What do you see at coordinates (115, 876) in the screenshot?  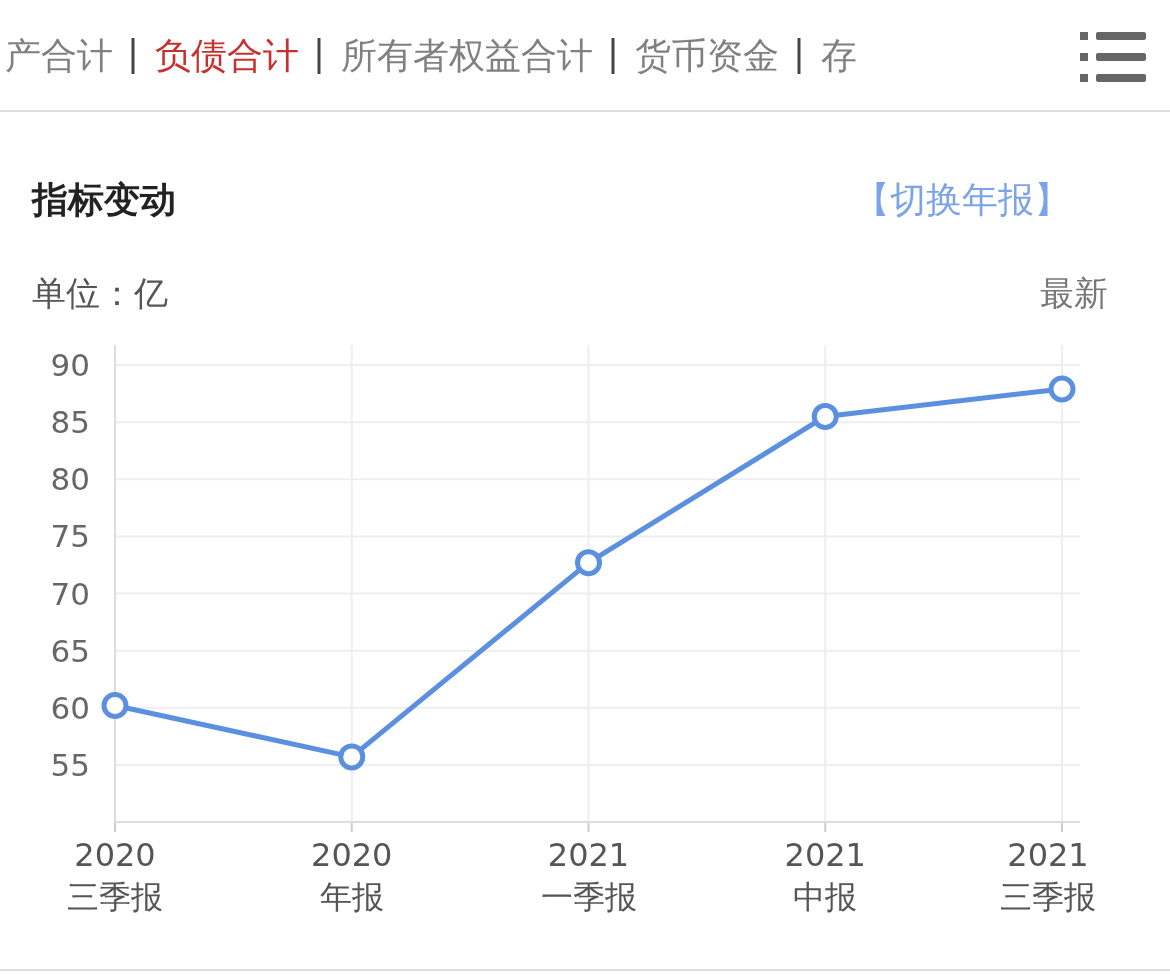 I see `x-tick-label: 2020 三季报` at bounding box center [115, 876].